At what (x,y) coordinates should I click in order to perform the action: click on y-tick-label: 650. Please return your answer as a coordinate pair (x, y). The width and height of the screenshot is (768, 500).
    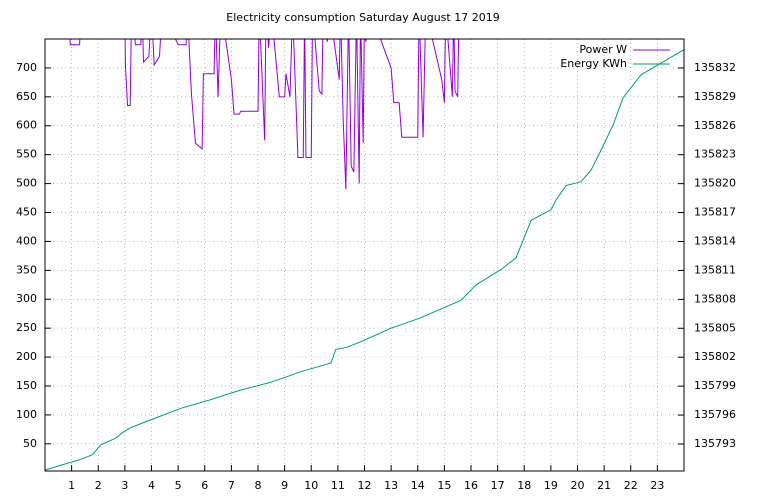
    Looking at the image, I should click on (26, 96).